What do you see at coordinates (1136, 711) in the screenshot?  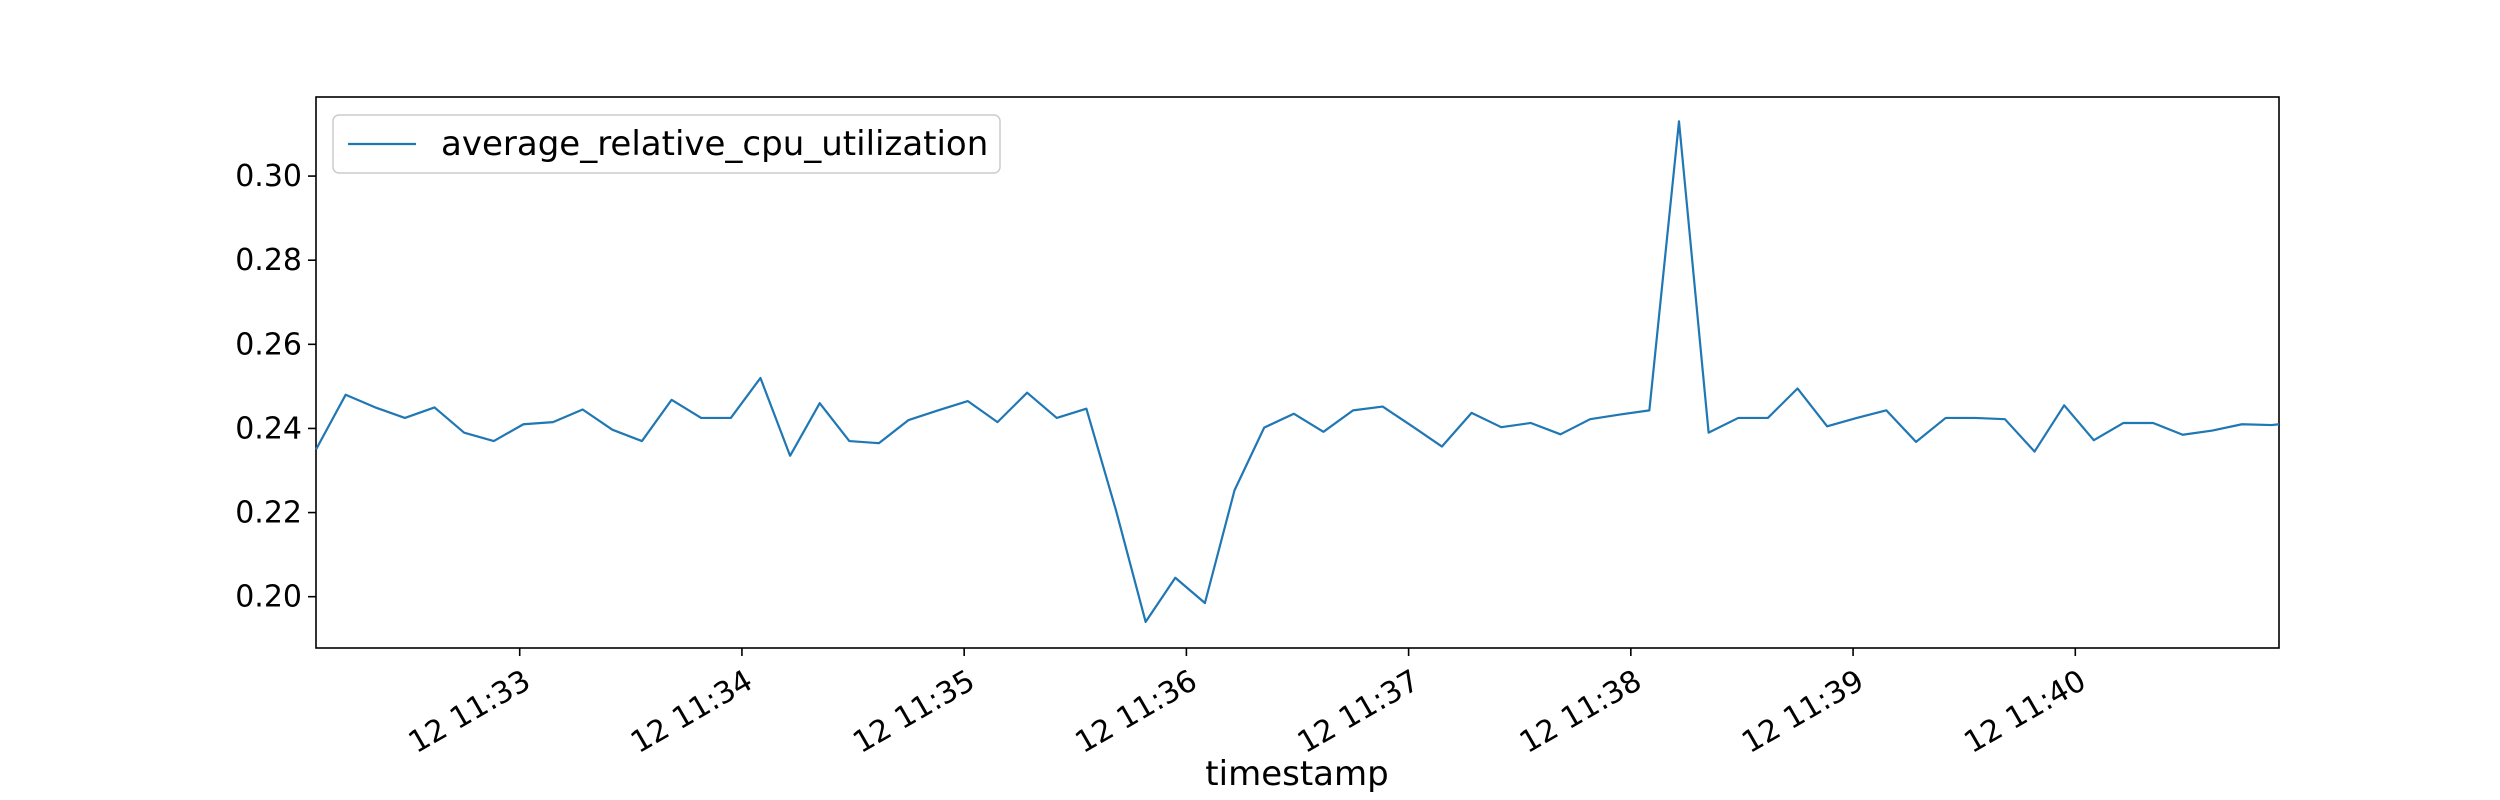 I see `x-tick-label: 12 11:36` at bounding box center [1136, 711].